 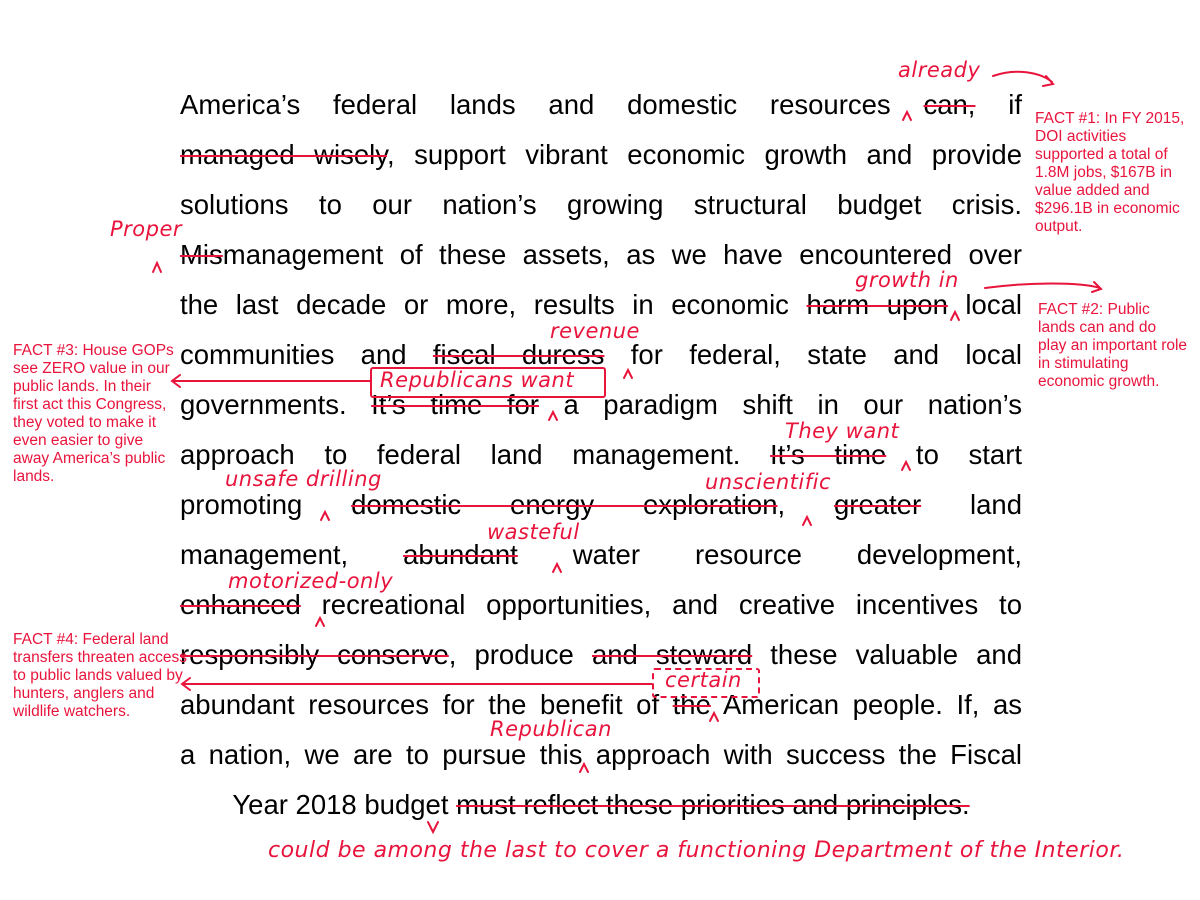 What do you see at coordinates (477, 380) in the screenshot?
I see `insertion-republicans-want: Republicans want` at bounding box center [477, 380].